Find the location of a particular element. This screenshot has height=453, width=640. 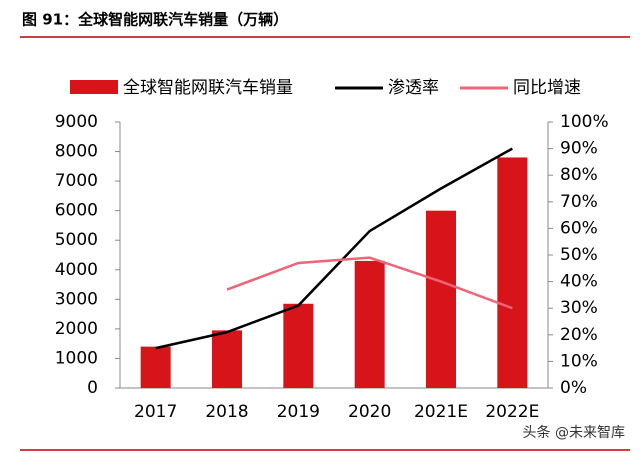

y2-tick-label: 90% is located at coordinates (579, 149).